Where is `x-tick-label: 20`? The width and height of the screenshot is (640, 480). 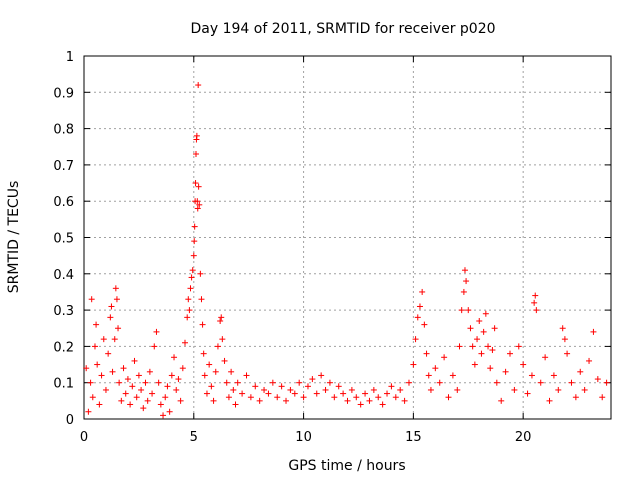
x-tick-label: 20 is located at coordinates (523, 437).